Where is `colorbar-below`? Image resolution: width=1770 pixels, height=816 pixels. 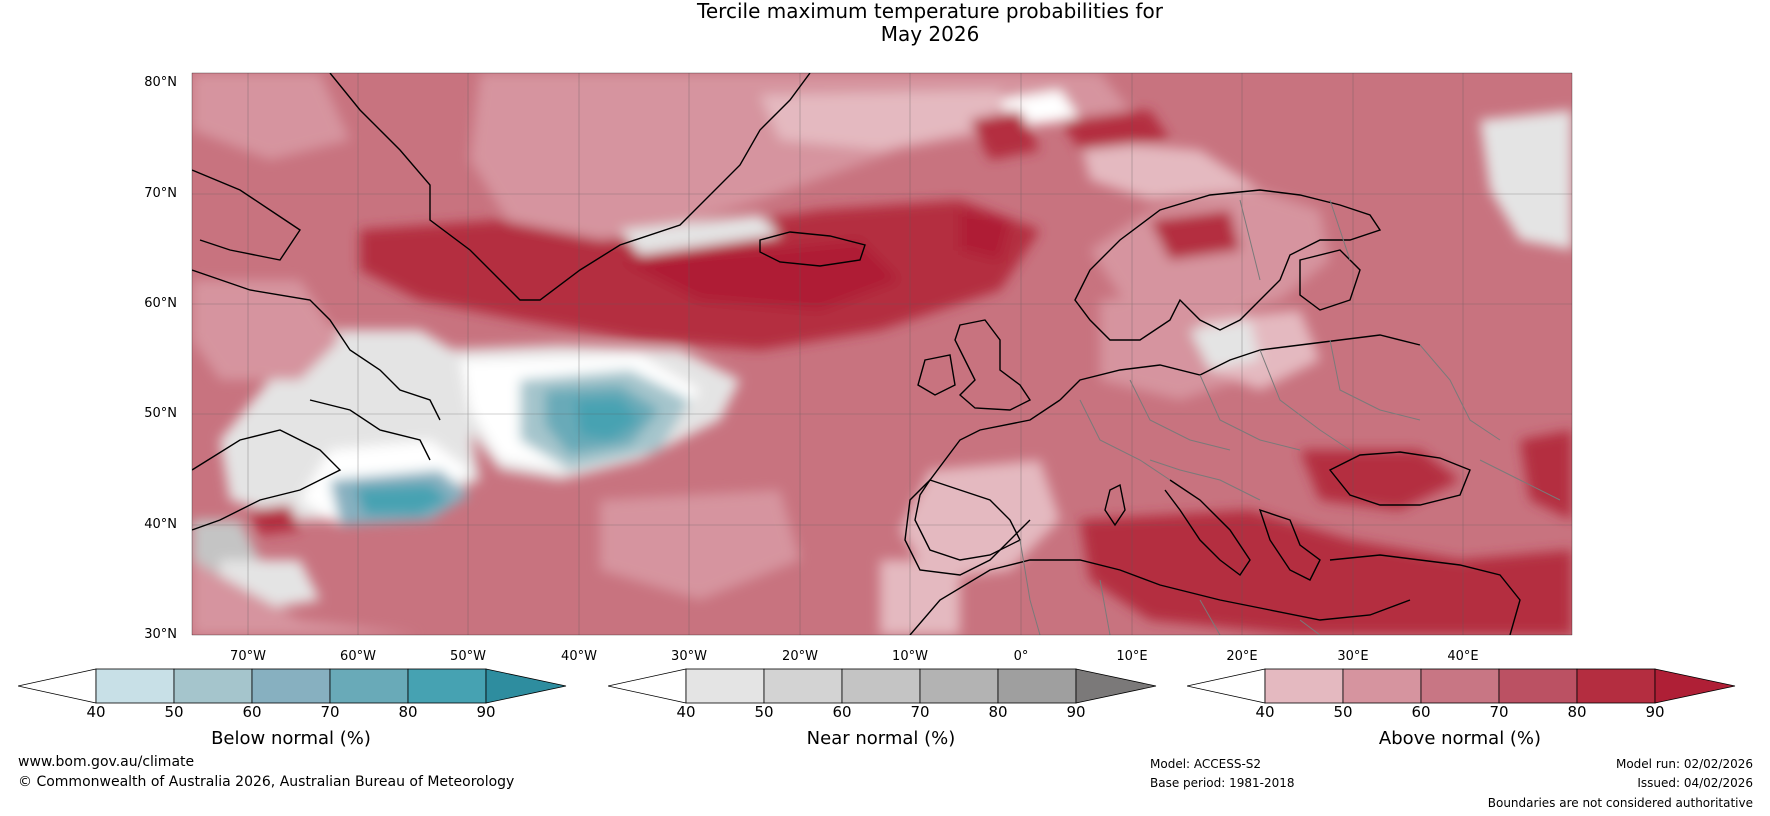
colorbar-below is located at coordinates (292, 686).